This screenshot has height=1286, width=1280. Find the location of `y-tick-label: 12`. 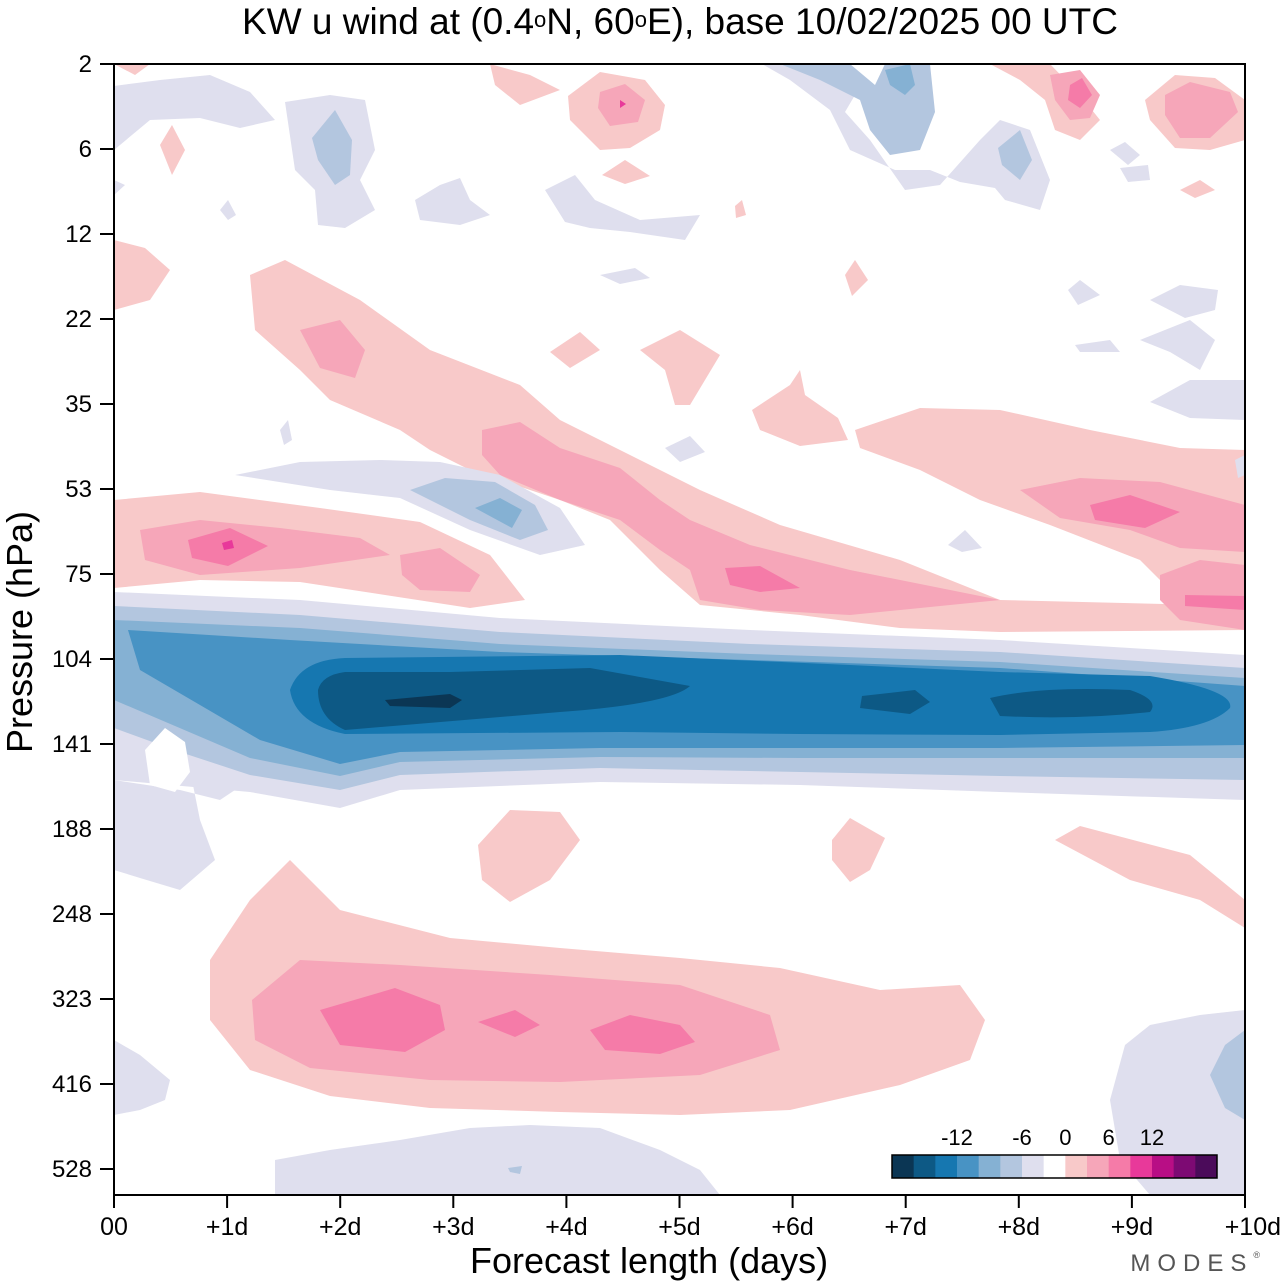

y-tick-label: 12 is located at coordinates (78, 234).